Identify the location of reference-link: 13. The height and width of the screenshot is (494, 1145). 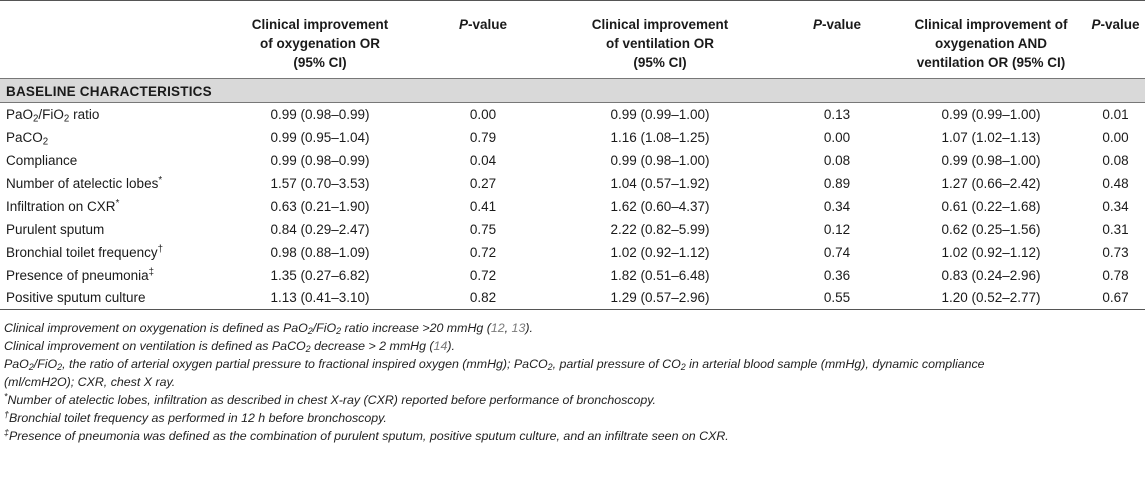
(518, 328).